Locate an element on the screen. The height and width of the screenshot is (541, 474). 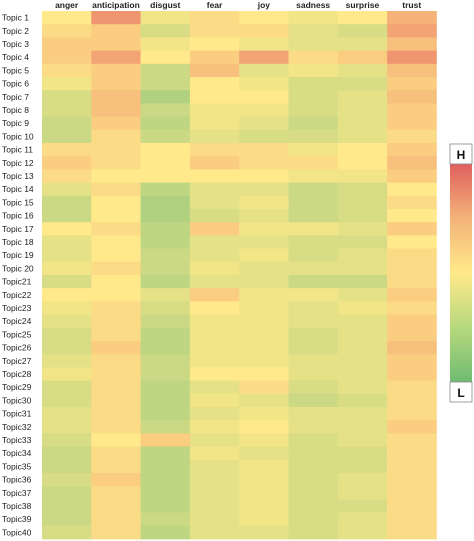
heatmap-cell-topic-6-sadness is located at coordinates (313, 84).